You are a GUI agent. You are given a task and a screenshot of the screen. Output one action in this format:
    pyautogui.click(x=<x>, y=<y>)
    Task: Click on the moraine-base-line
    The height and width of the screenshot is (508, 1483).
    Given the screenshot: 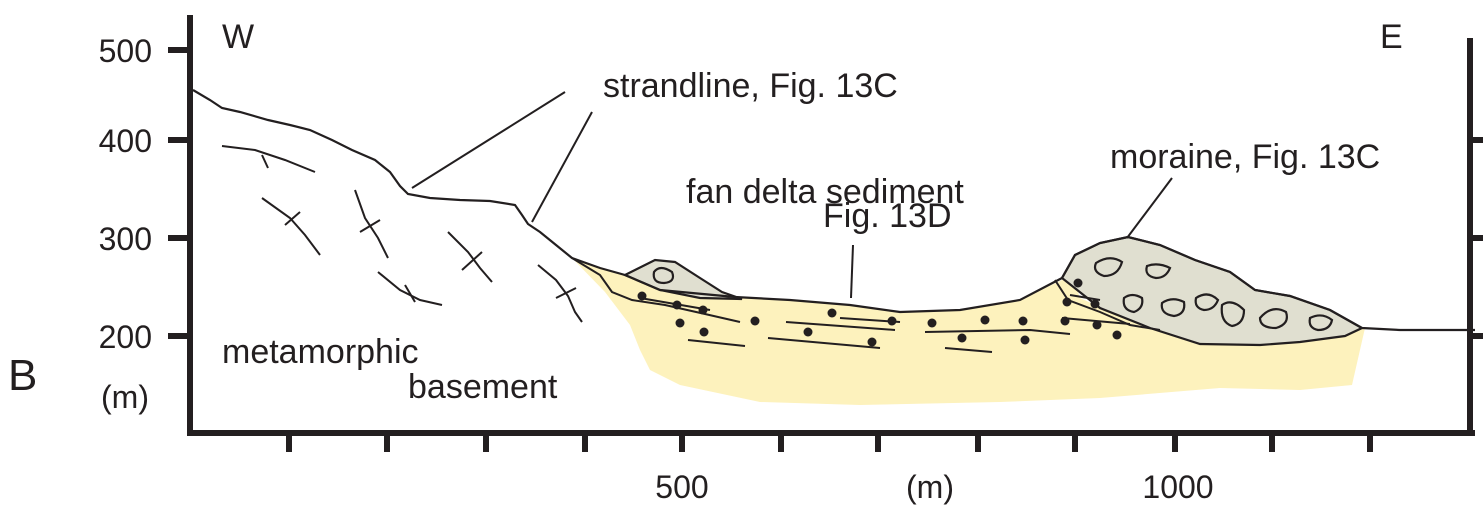 What is the action you would take?
    pyautogui.click(x=1107, y=305)
    